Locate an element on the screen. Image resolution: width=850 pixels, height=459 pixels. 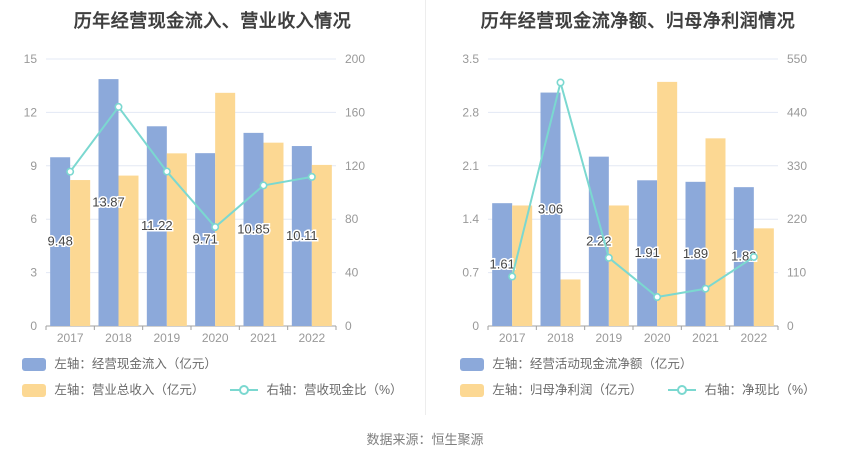
bar-value-label: 9.71 is located at coordinates (205, 239).